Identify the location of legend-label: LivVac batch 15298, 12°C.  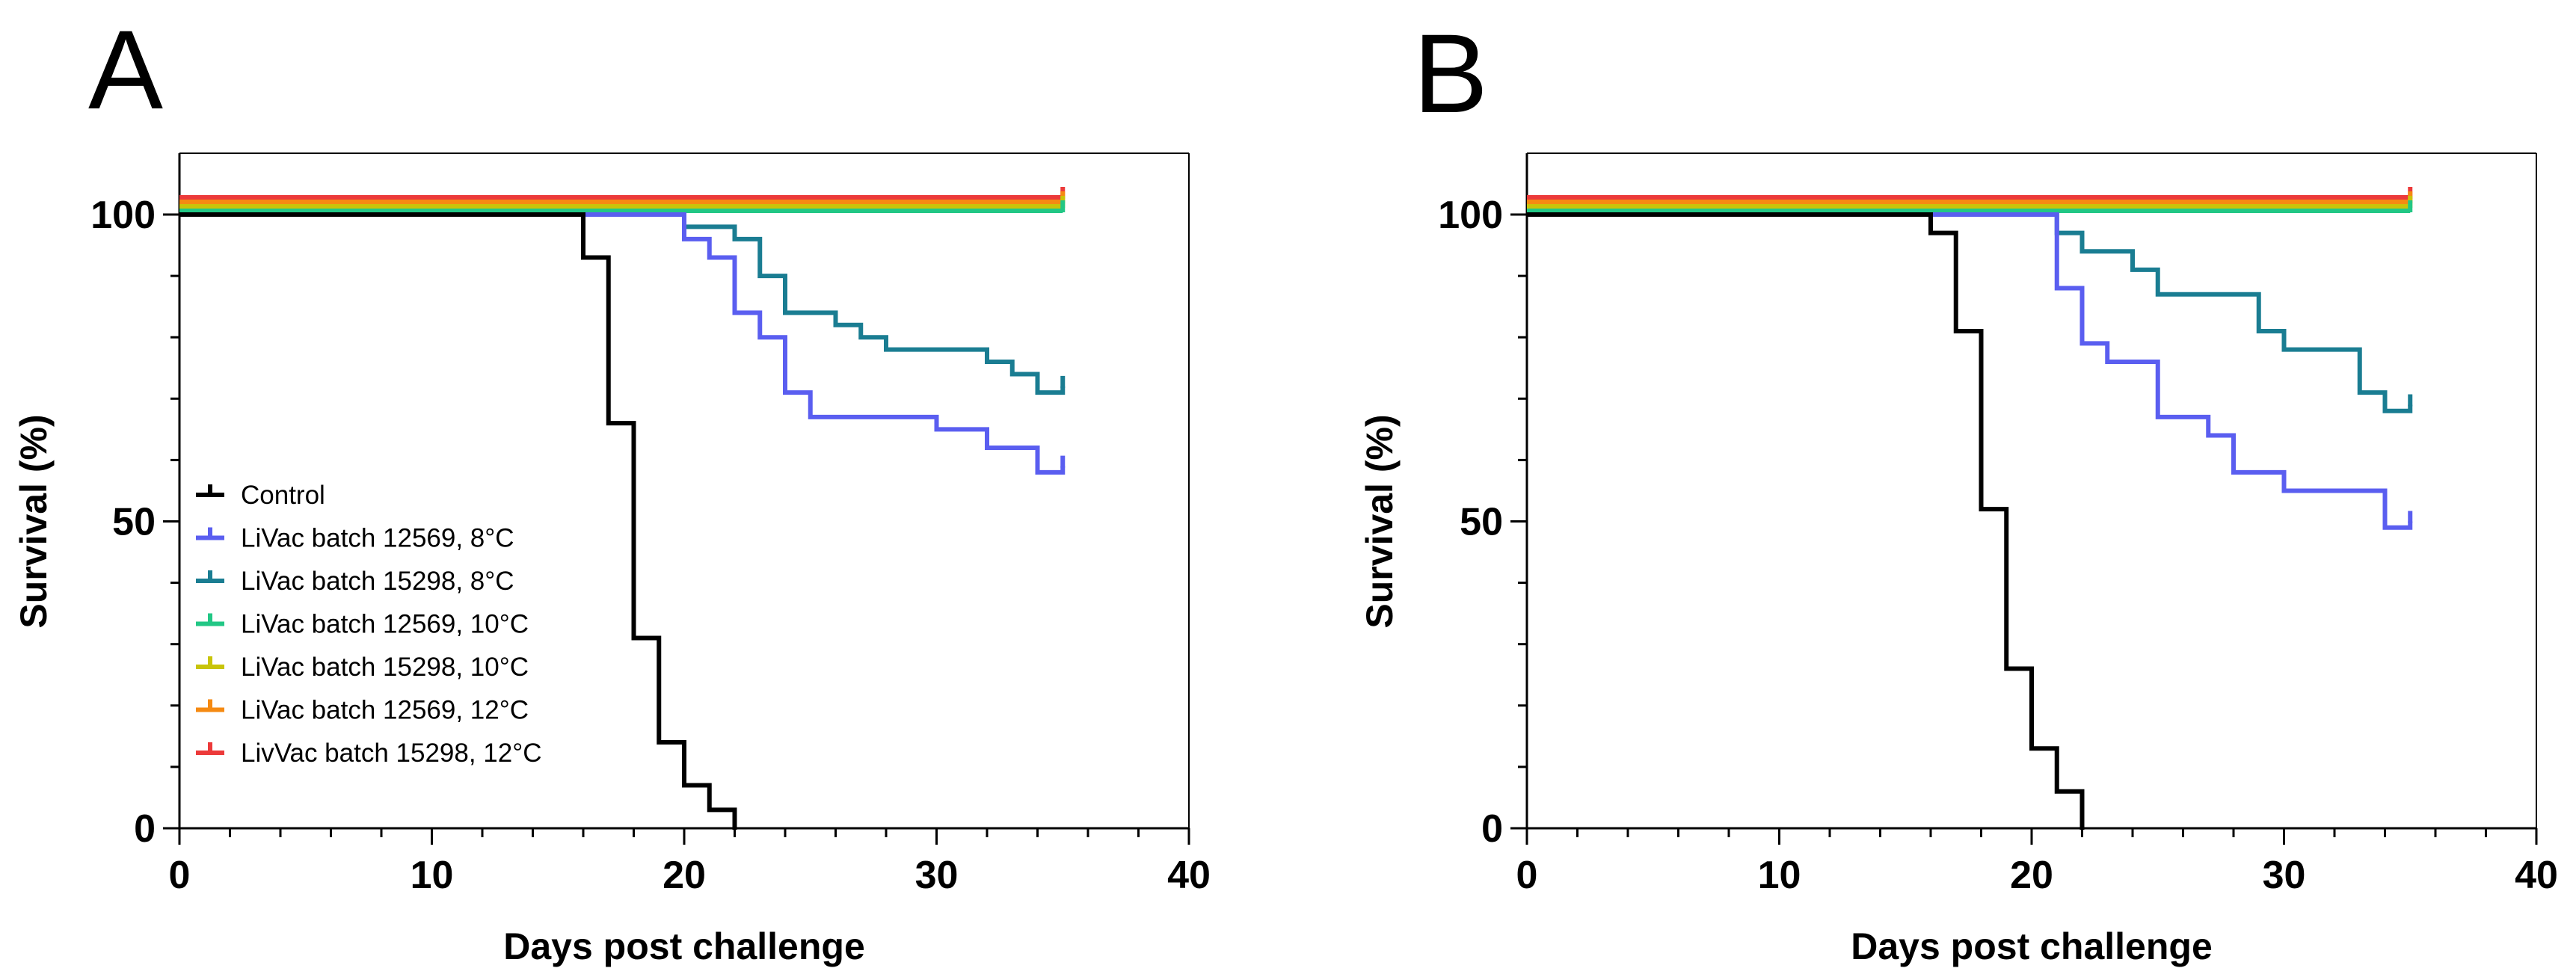
(391, 753).